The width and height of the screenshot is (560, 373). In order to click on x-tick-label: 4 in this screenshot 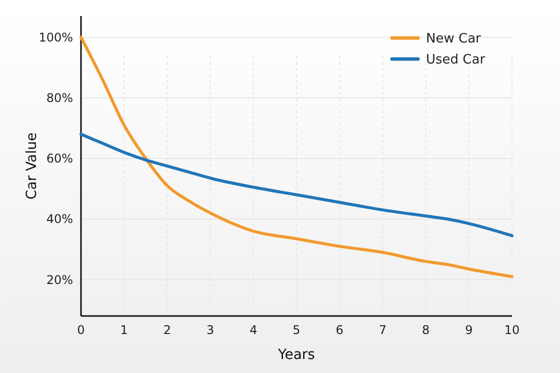, I will do `click(254, 330)`.